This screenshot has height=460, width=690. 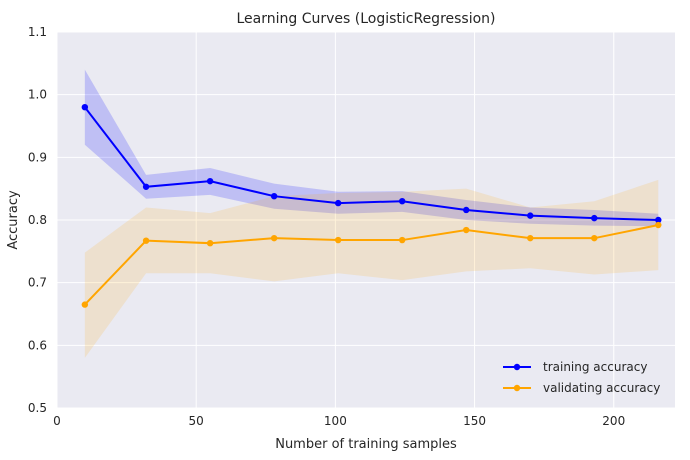 I want to click on chart-title: Learning Curves (LogisticRegression), so click(x=365, y=19).